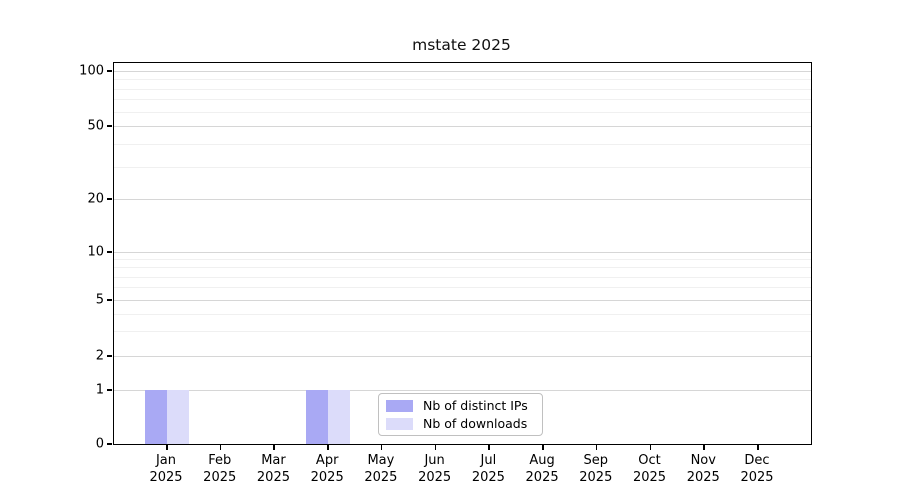  I want to click on y-tick-label: 2, so click(99, 356).